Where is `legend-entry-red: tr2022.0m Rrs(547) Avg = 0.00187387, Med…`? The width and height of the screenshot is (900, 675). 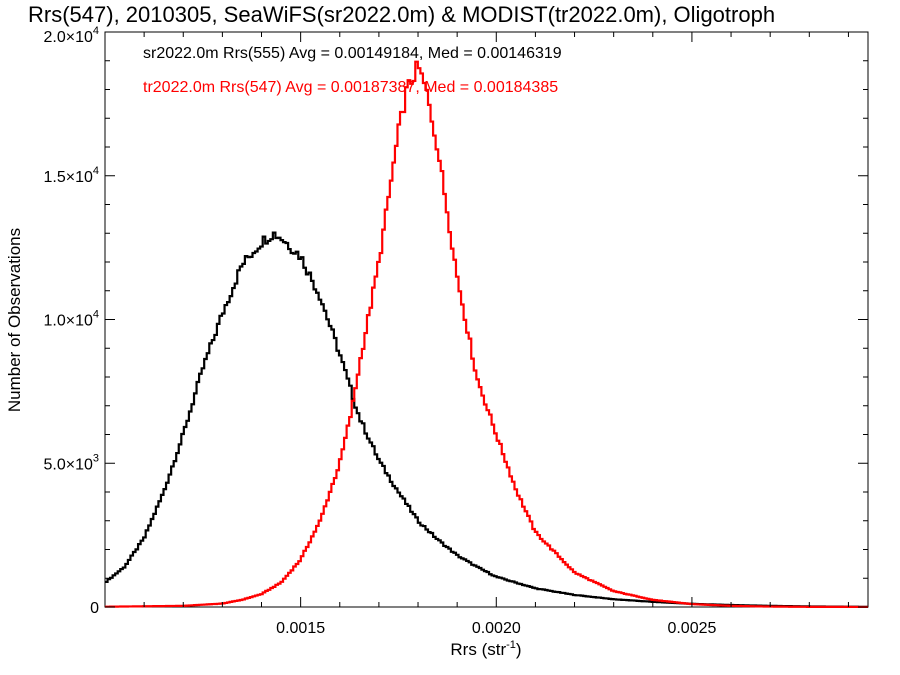
legend-entry-red: tr2022.0m Rrs(547) Avg = 0.00187387, Med… is located at coordinates (350, 87).